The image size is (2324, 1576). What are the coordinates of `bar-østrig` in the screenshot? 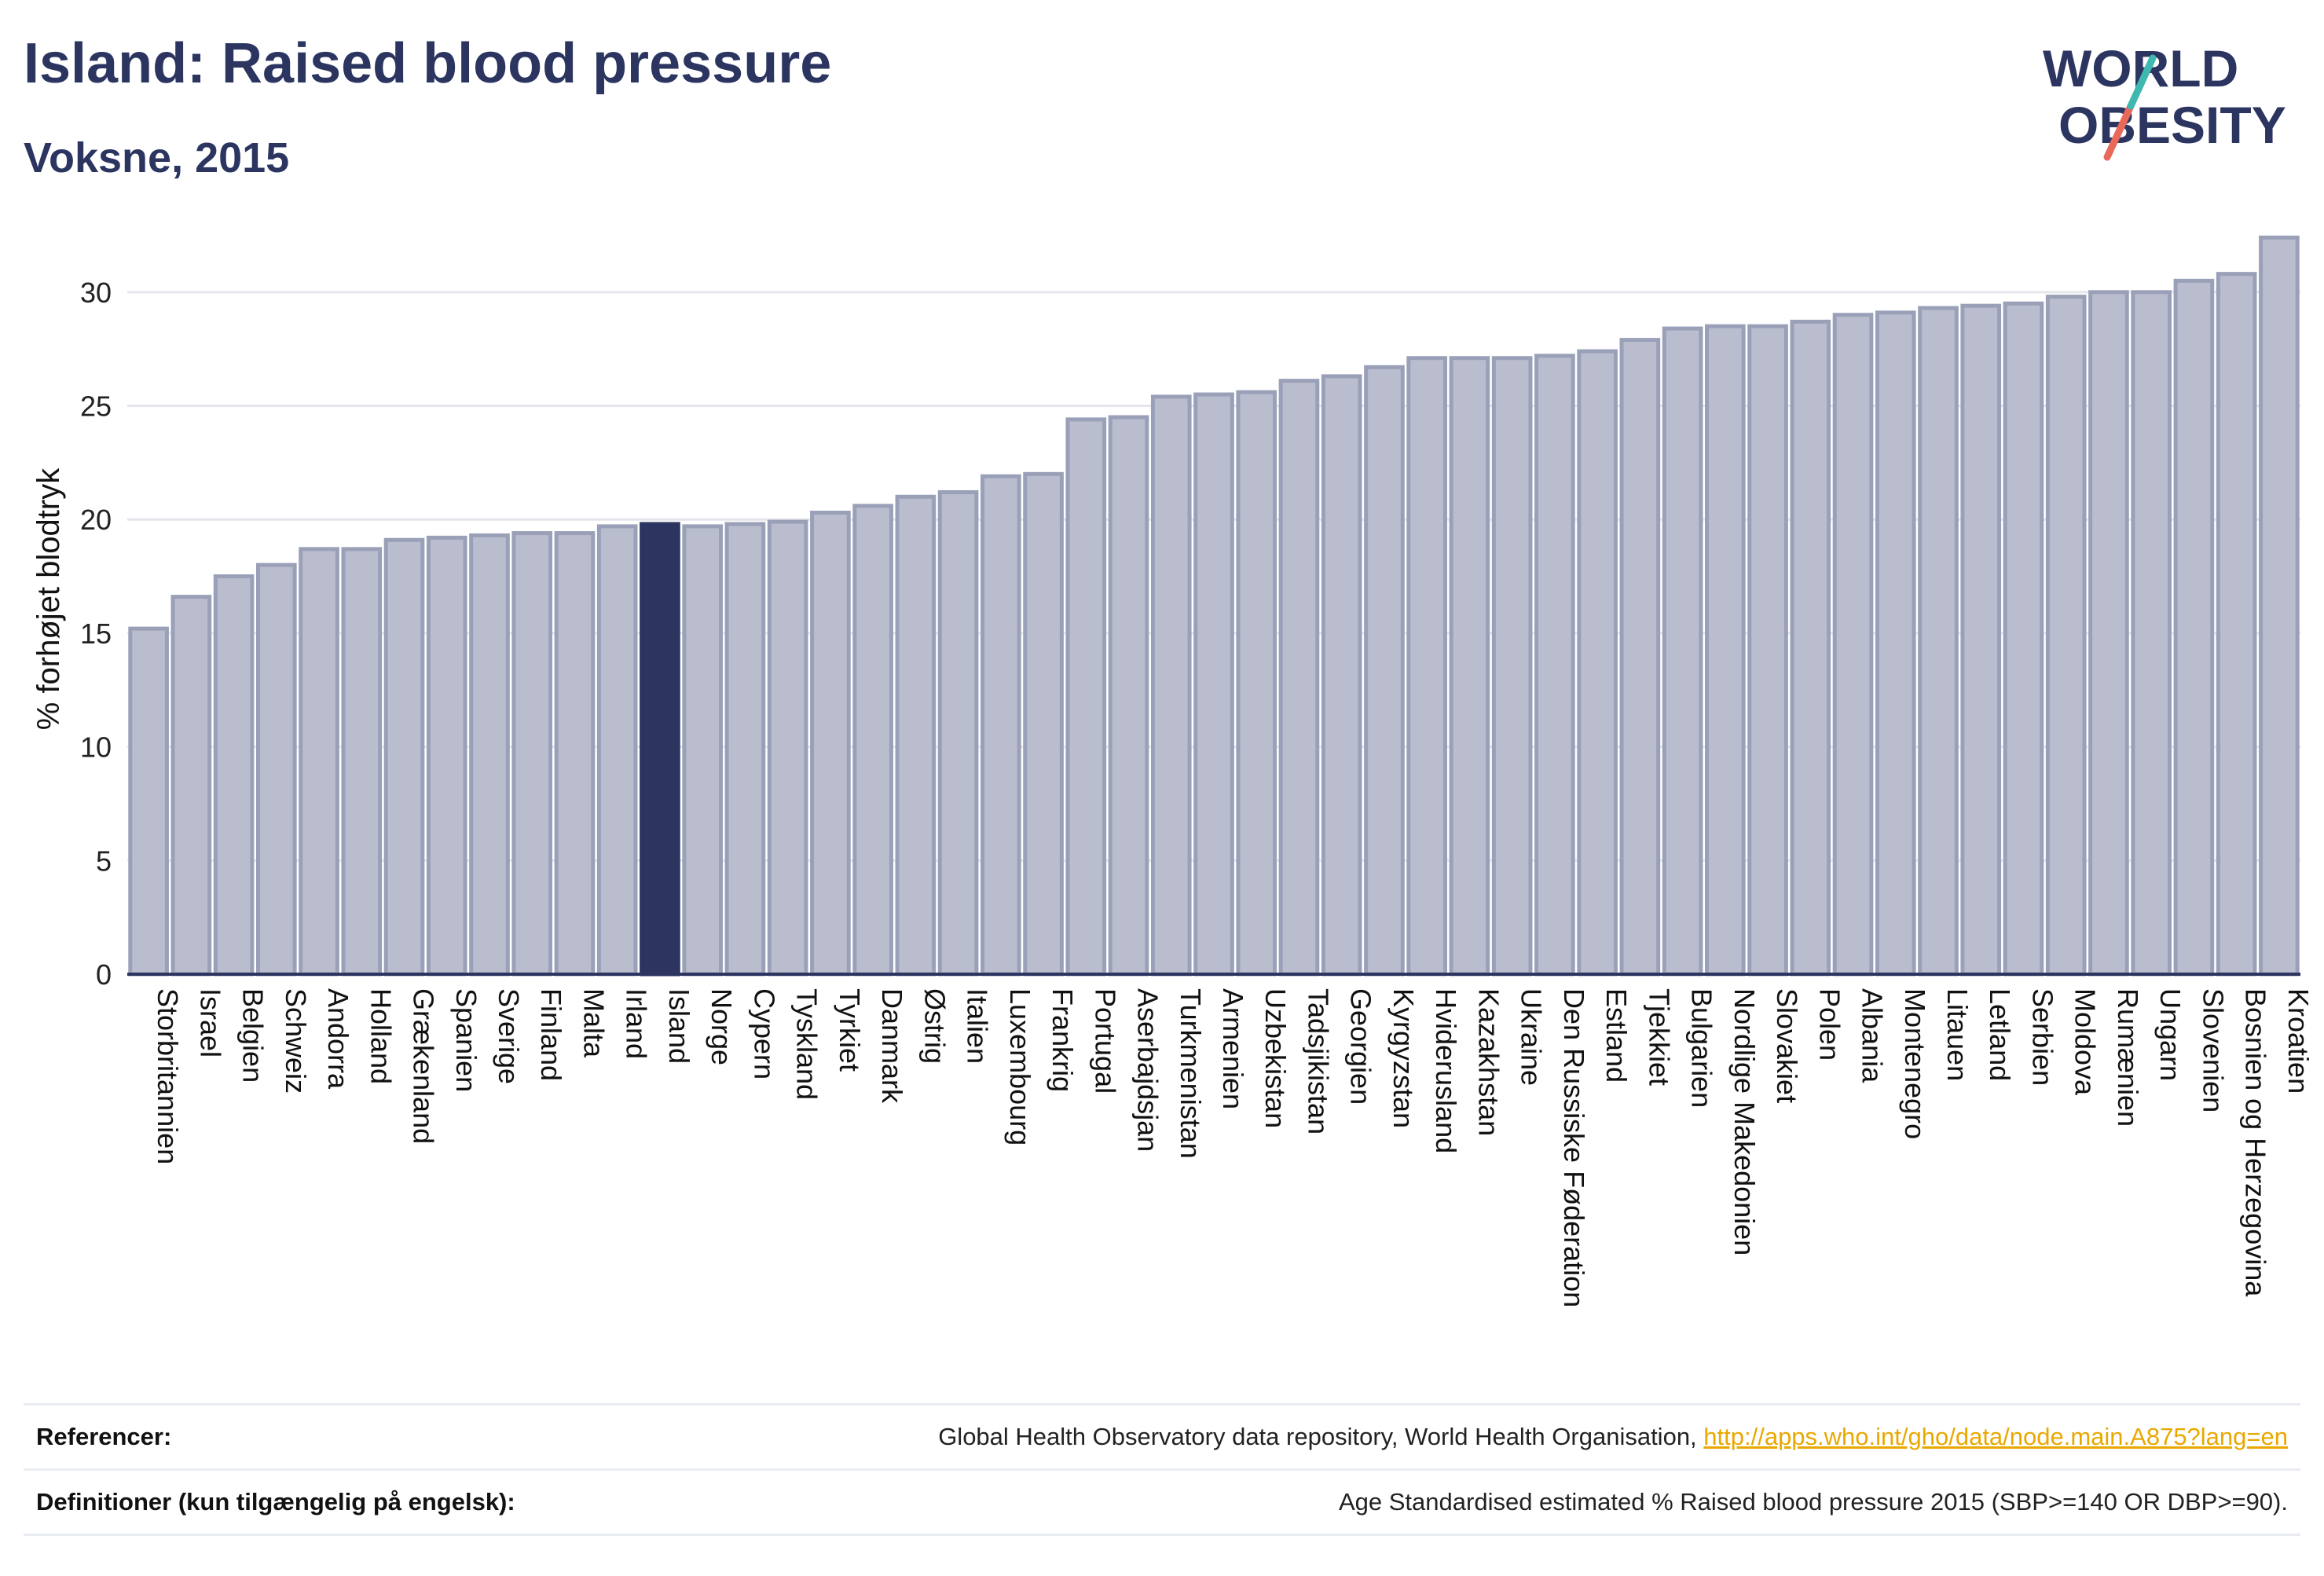 It's located at (916, 735).